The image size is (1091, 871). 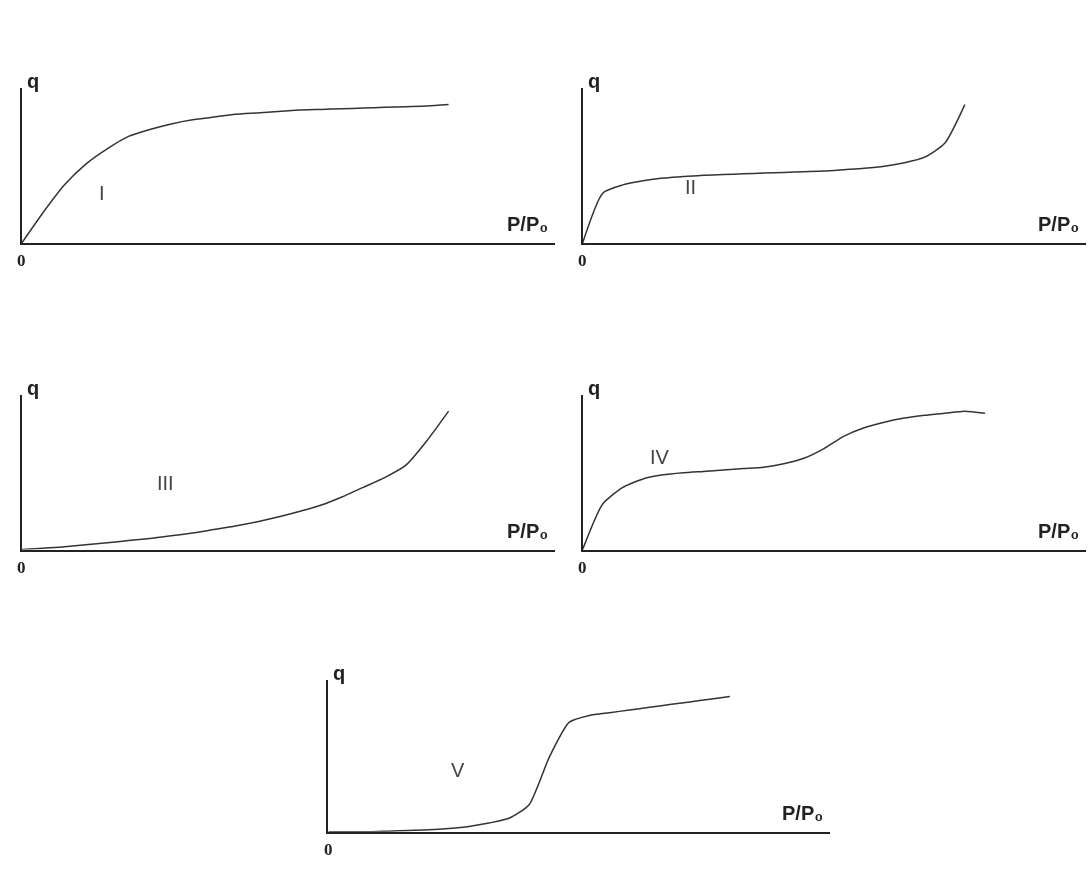 I want to click on annotation: II, so click(x=691, y=187).